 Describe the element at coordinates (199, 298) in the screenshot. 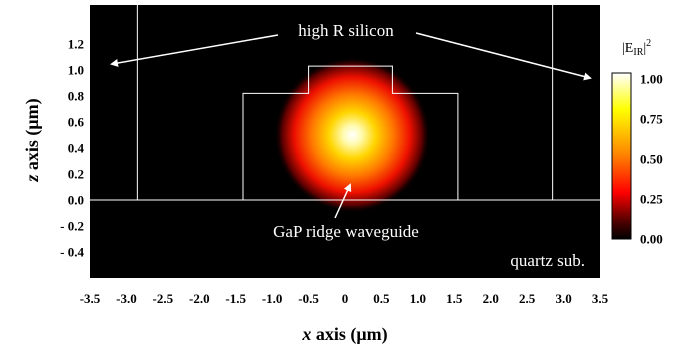

I see `x-tick-label: -2.0` at that location.